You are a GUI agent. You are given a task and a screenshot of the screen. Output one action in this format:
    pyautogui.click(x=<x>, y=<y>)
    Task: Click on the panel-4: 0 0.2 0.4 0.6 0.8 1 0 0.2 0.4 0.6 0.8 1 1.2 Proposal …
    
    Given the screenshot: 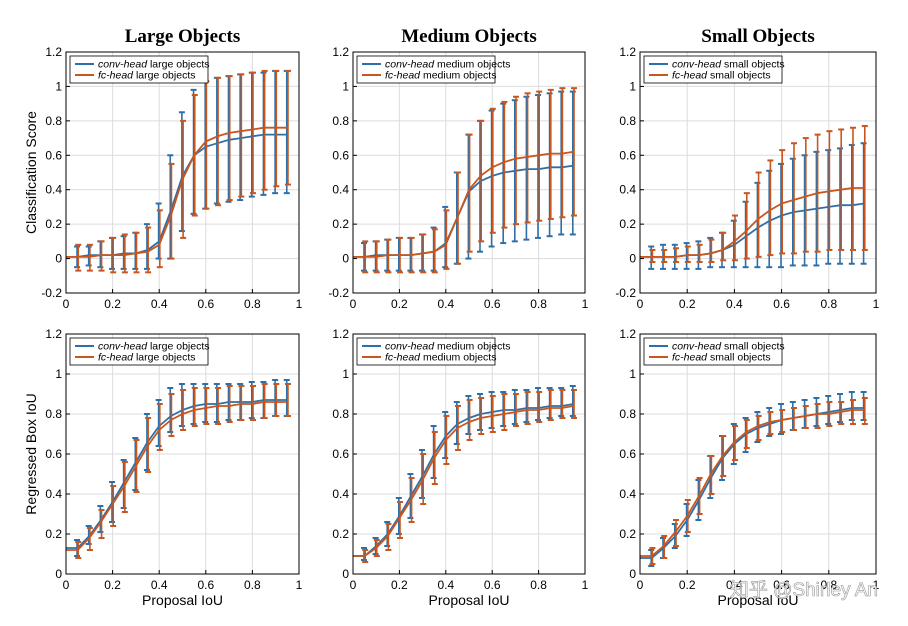 What is the action you would take?
    pyautogui.click(x=163, y=467)
    